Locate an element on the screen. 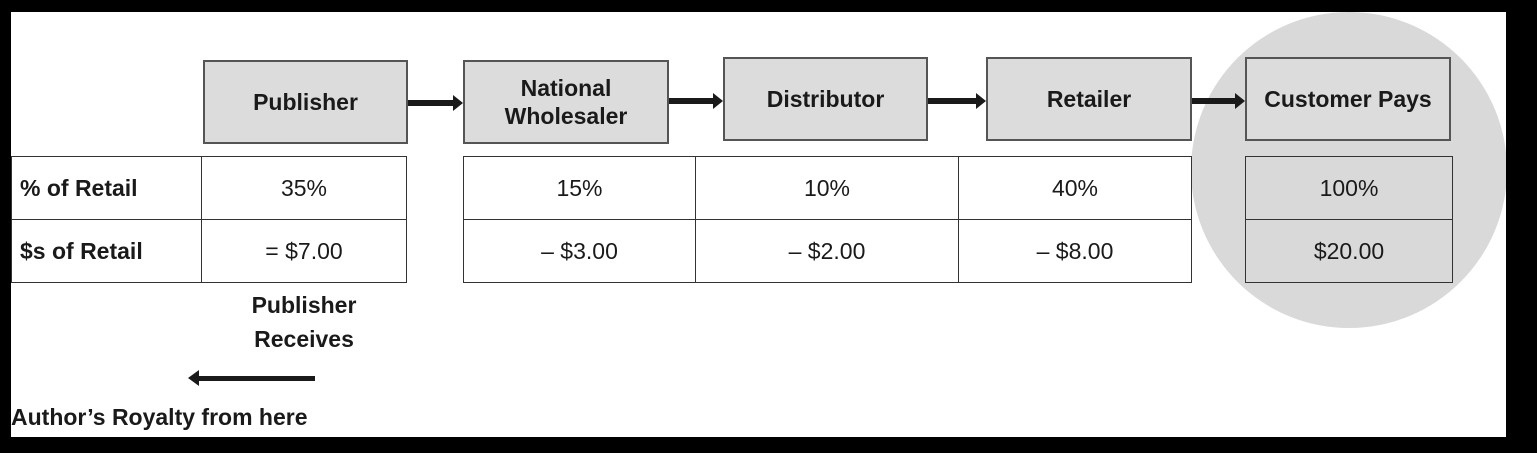 The image size is (1537, 453). stage-customer-pays: Customer Pays is located at coordinates (1348, 99).